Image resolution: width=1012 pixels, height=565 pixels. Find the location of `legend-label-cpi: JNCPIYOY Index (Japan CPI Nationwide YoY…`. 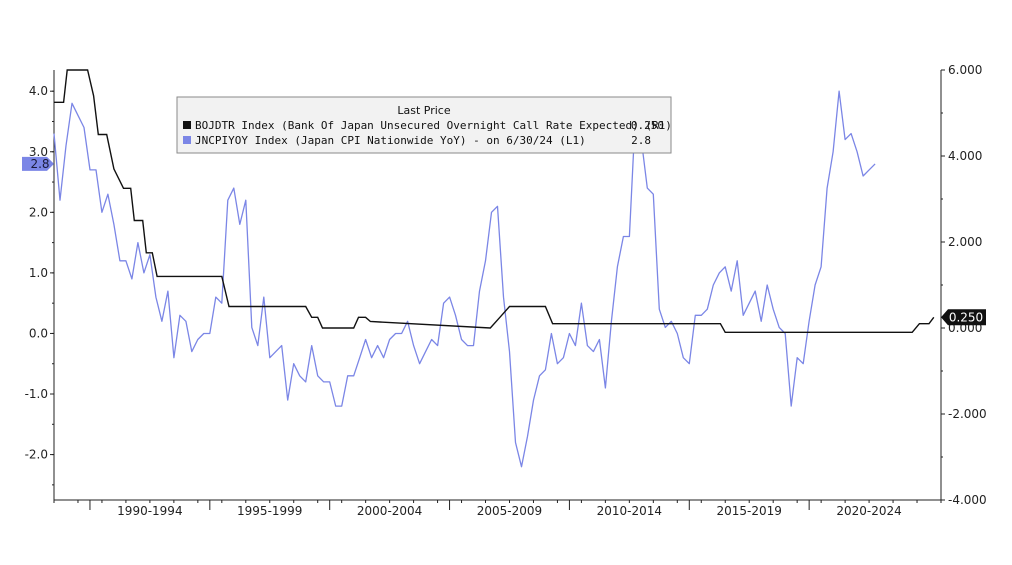

legend-label-cpi: JNCPIYOY Index (Japan CPI Nationwide YoY… is located at coordinates (390, 140).